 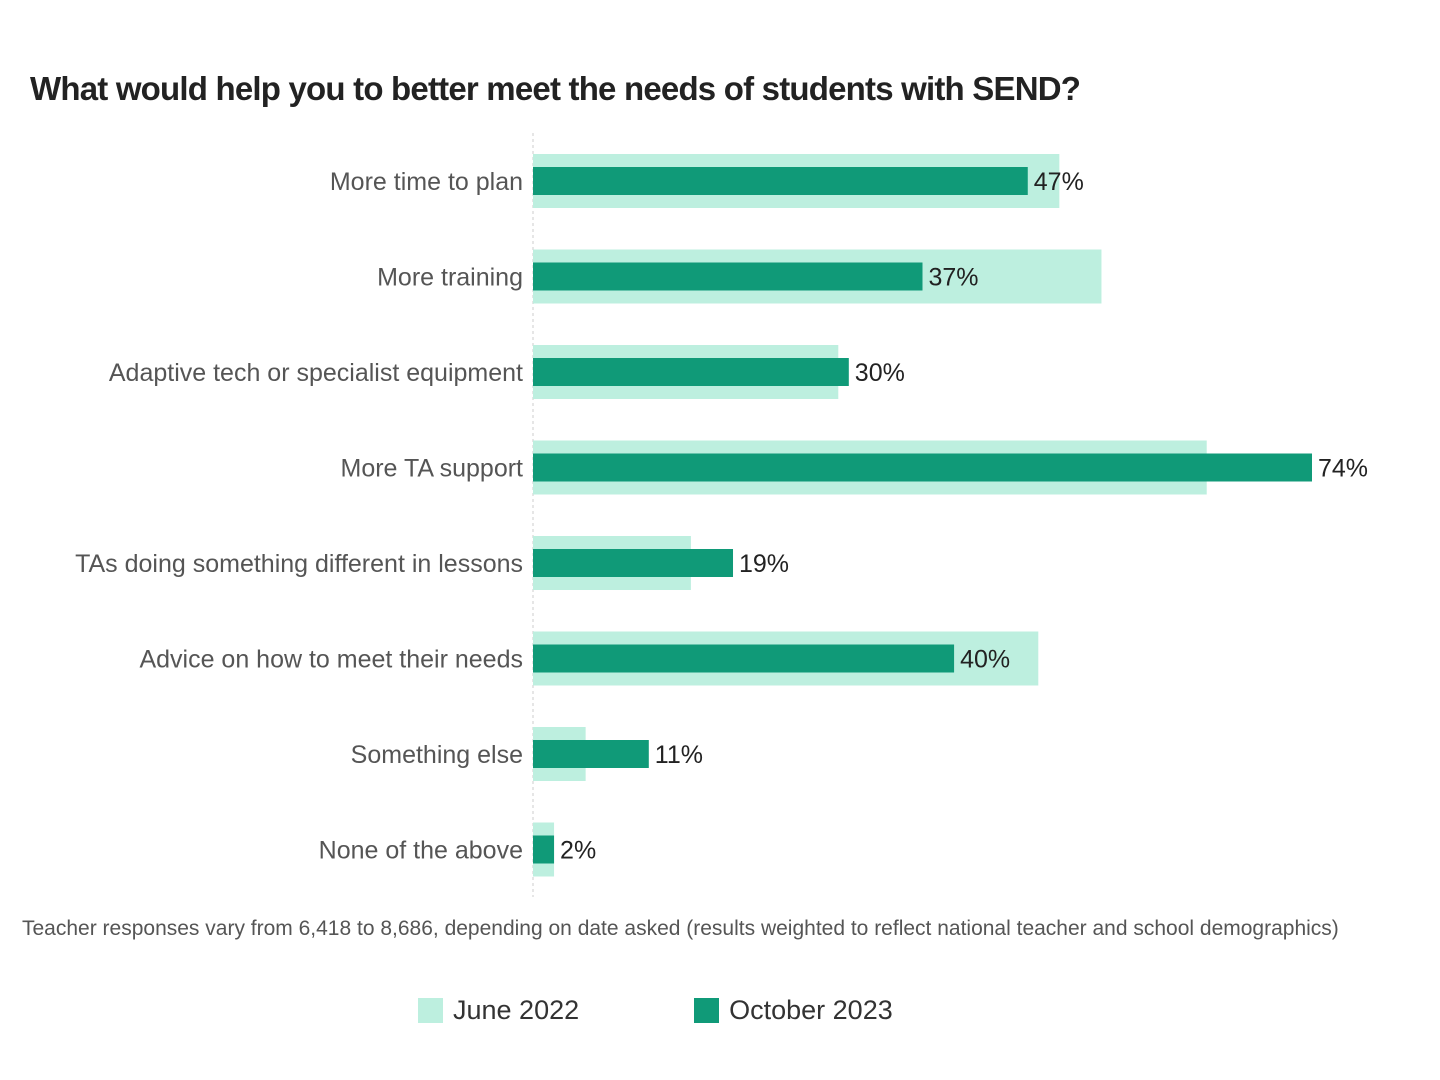 I want to click on data-label: 19%, so click(x=764, y=564).